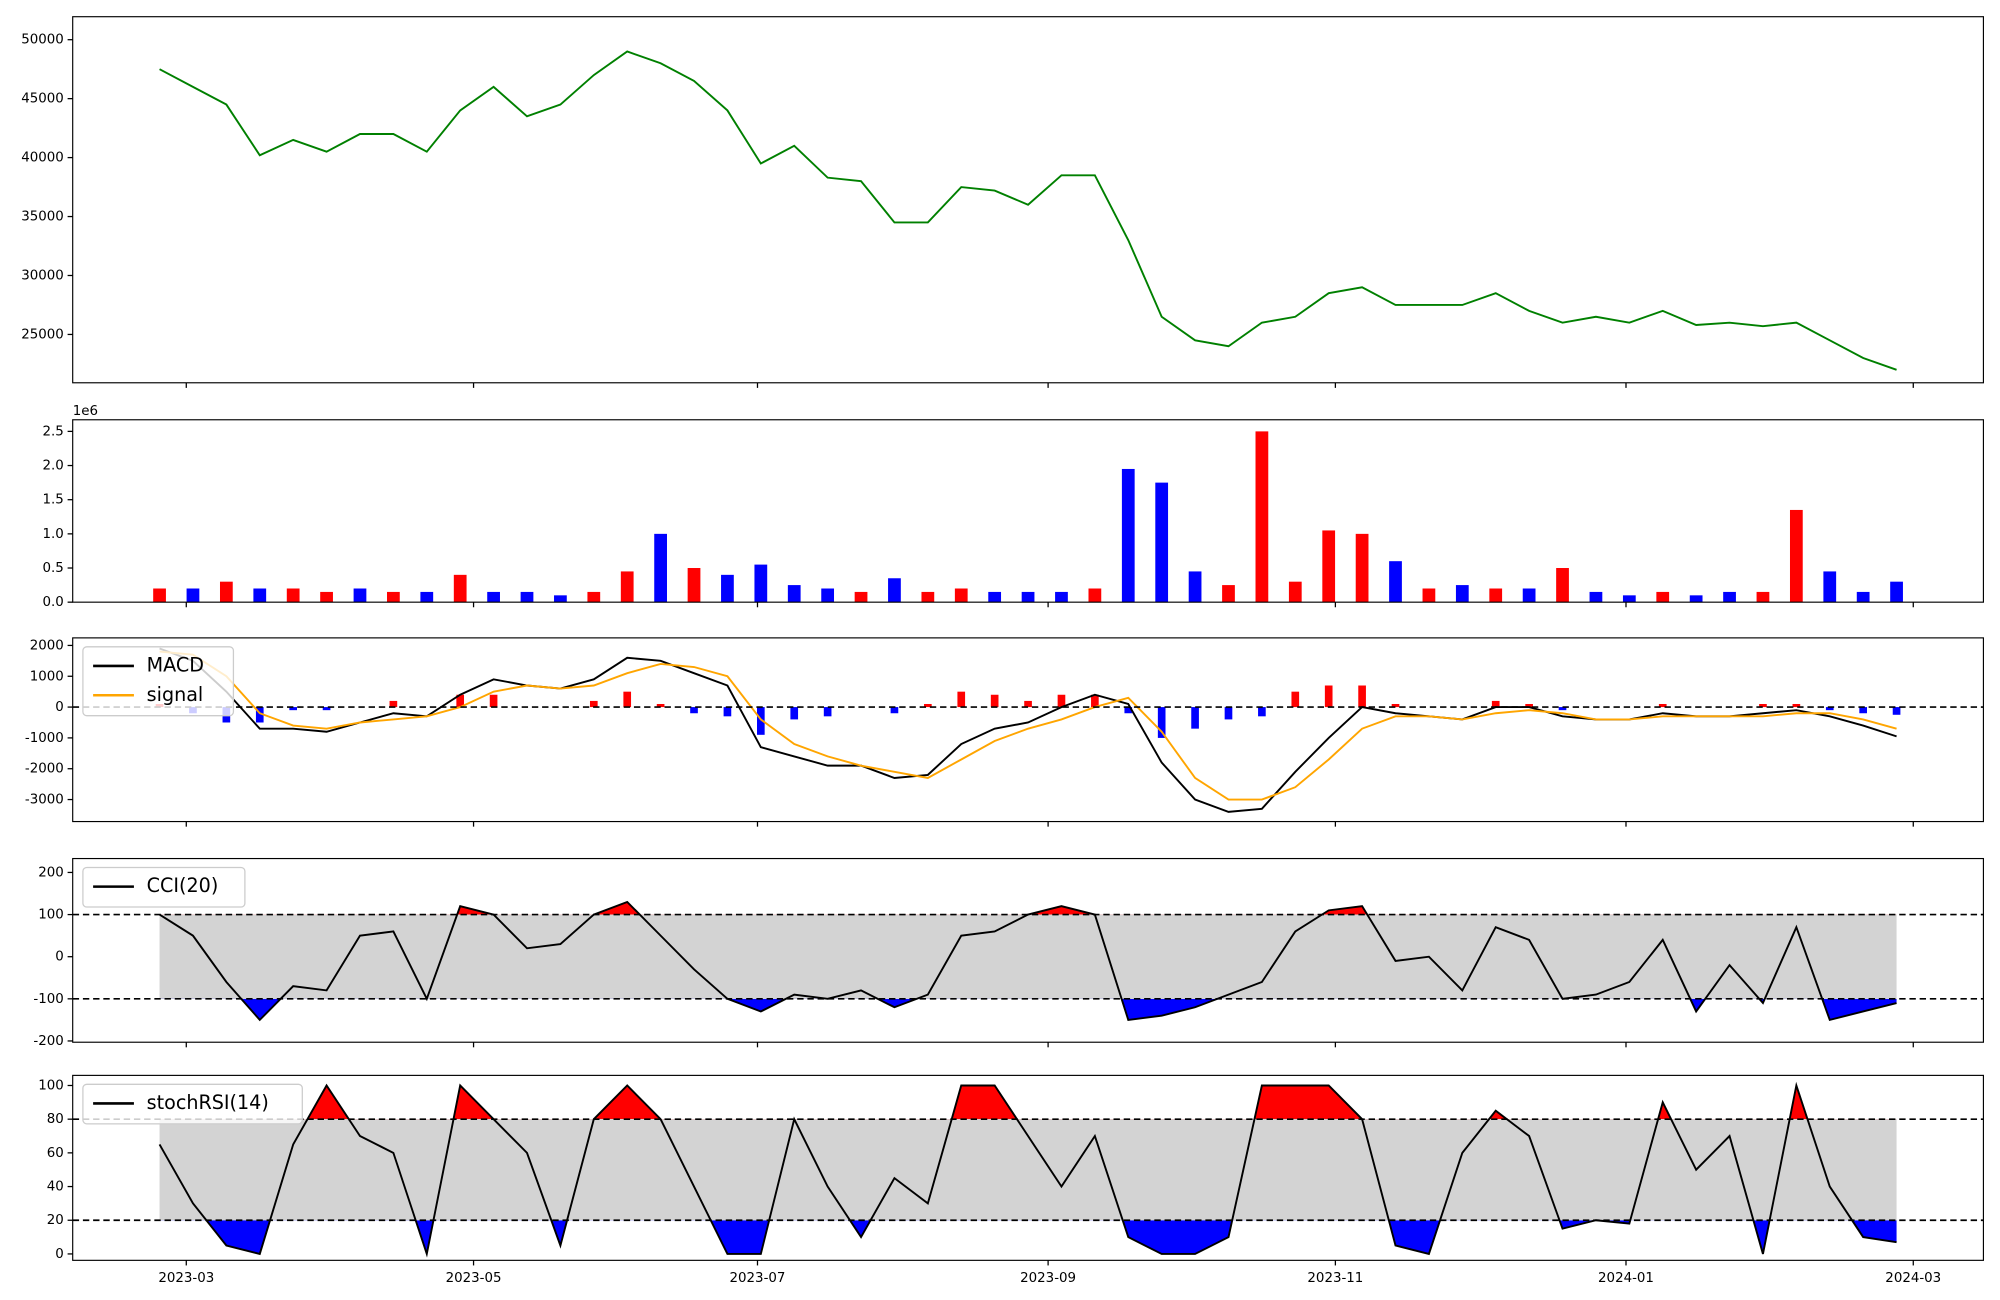  Describe the element at coordinates (55, 1119) in the screenshot. I see `y-tick-label: 80` at that location.